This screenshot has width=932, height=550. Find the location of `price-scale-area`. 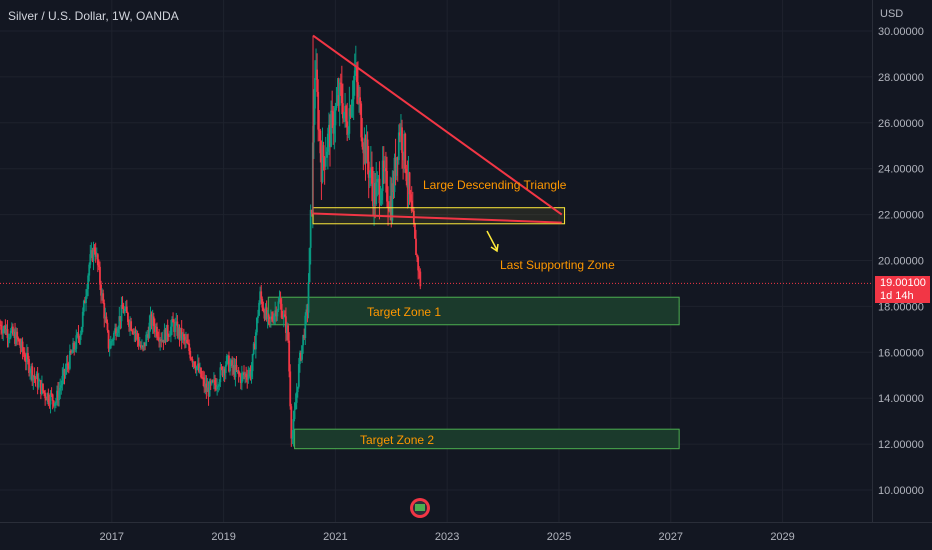

price-scale-area is located at coordinates (902, 275).